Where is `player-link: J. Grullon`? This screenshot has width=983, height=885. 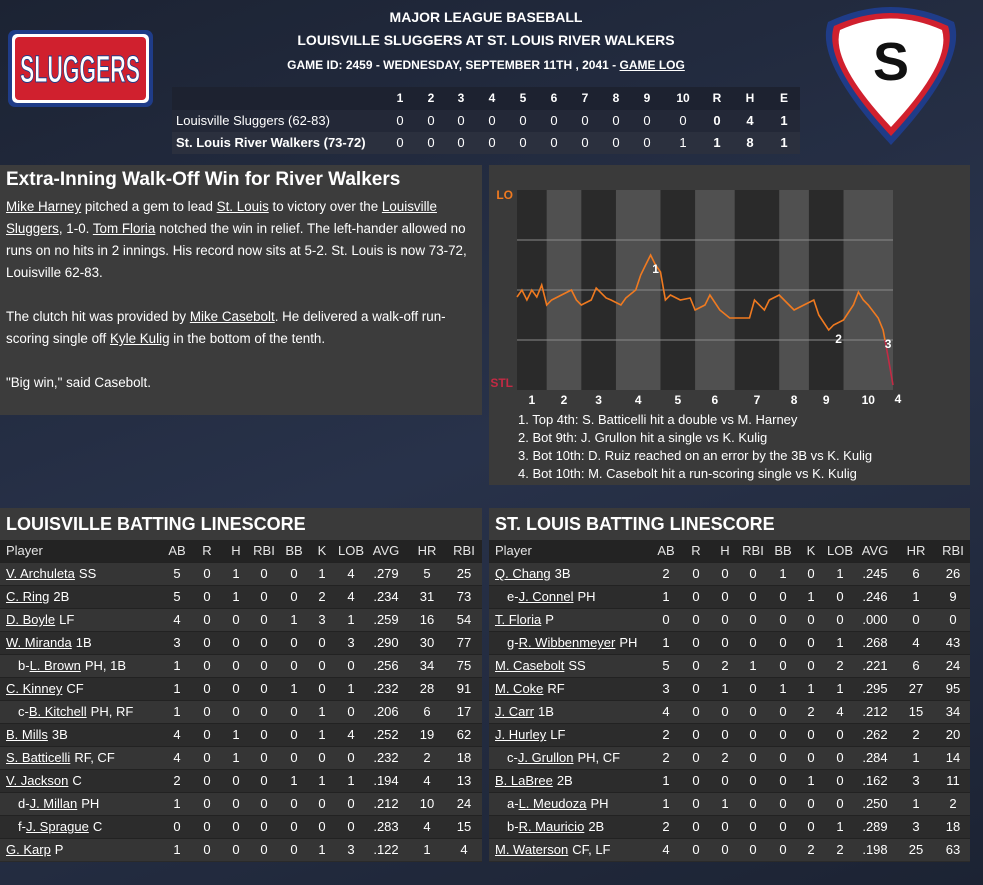 player-link: J. Grullon is located at coordinates (545, 757).